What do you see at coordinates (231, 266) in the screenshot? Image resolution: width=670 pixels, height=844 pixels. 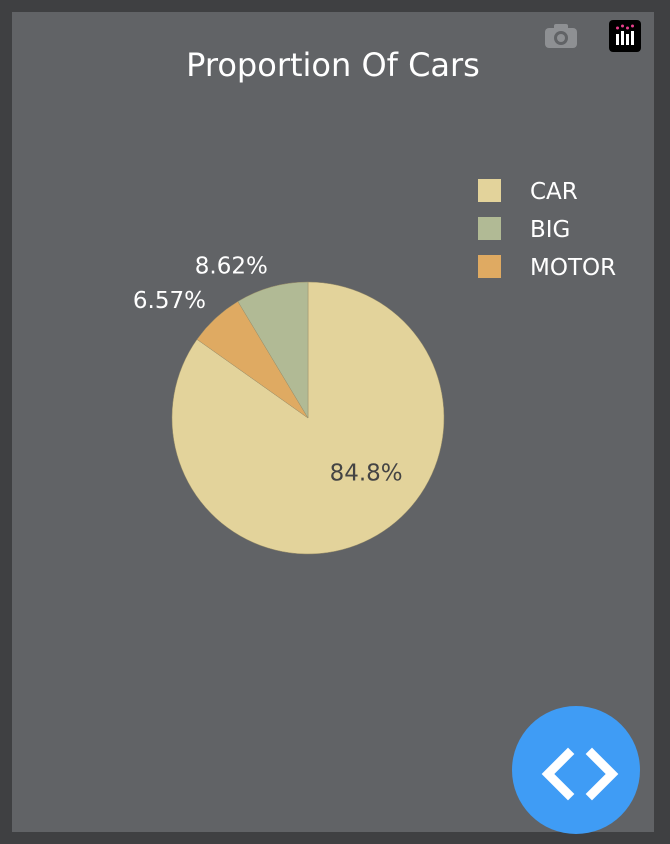 I see `slice-label-big: 8.62%` at bounding box center [231, 266].